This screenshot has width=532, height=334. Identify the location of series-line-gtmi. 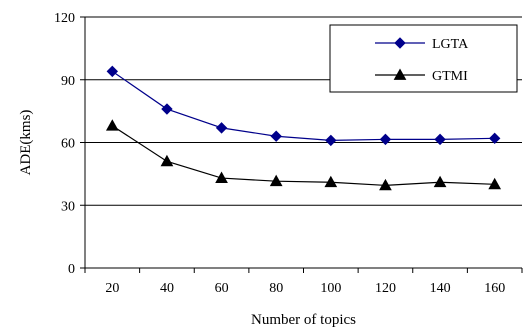
(303, 155).